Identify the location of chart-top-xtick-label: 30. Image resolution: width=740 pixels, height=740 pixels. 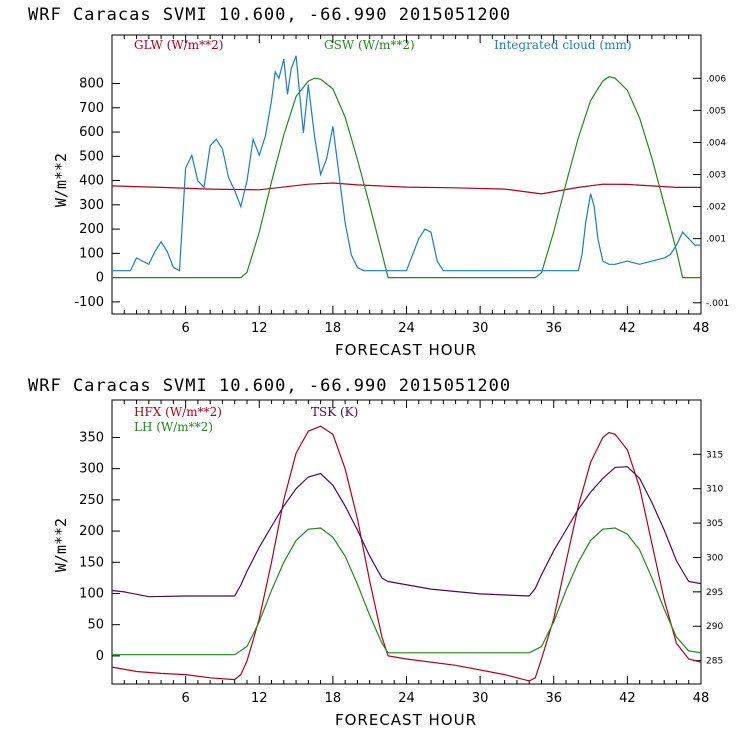
(480, 328).